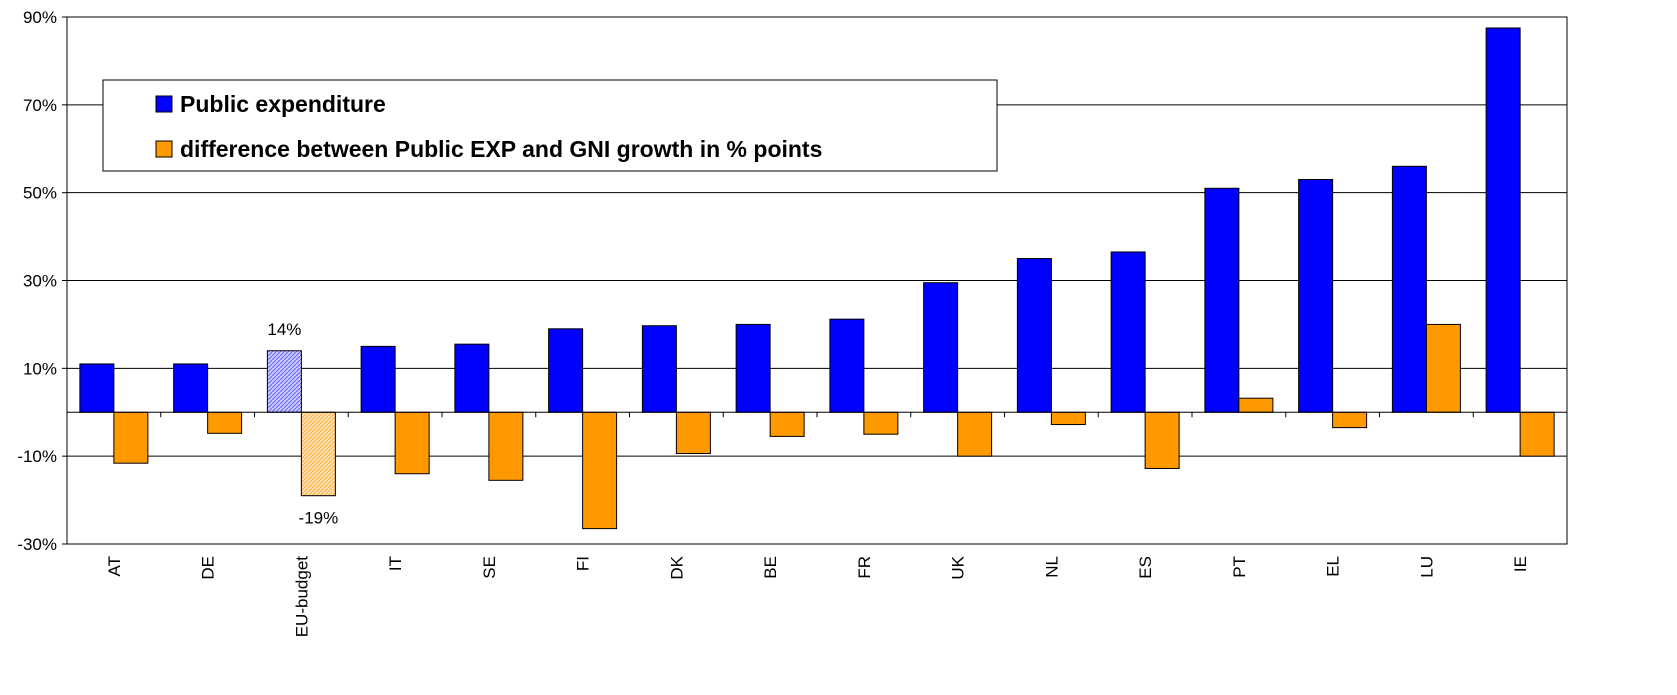 Image resolution: width=1677 pixels, height=695 pixels. What do you see at coordinates (37, 456) in the screenshot?
I see `y-tick-label: -10%` at bounding box center [37, 456].